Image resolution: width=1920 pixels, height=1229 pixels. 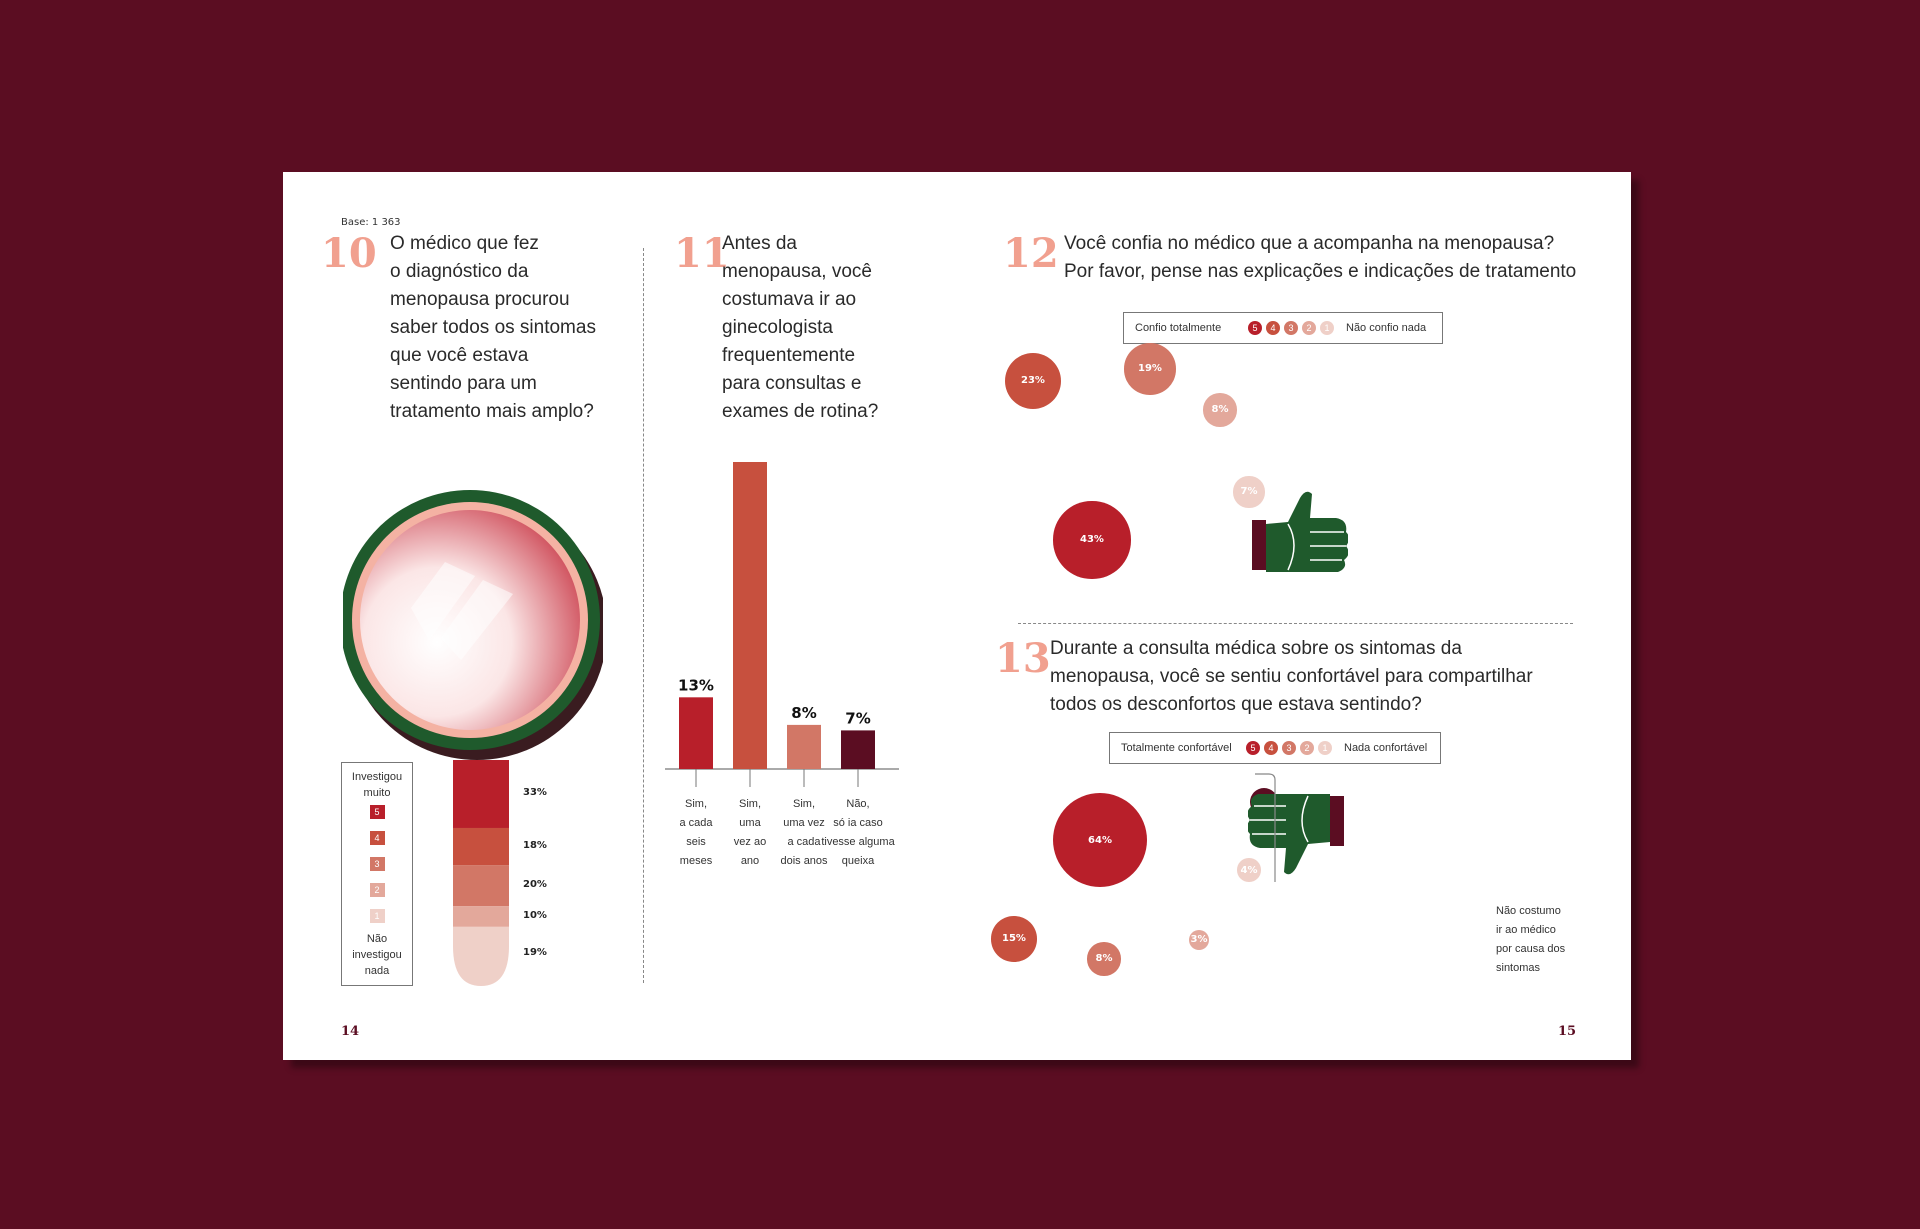 What do you see at coordinates (1249, 870) in the screenshot?
I see `bubble: 4%` at bounding box center [1249, 870].